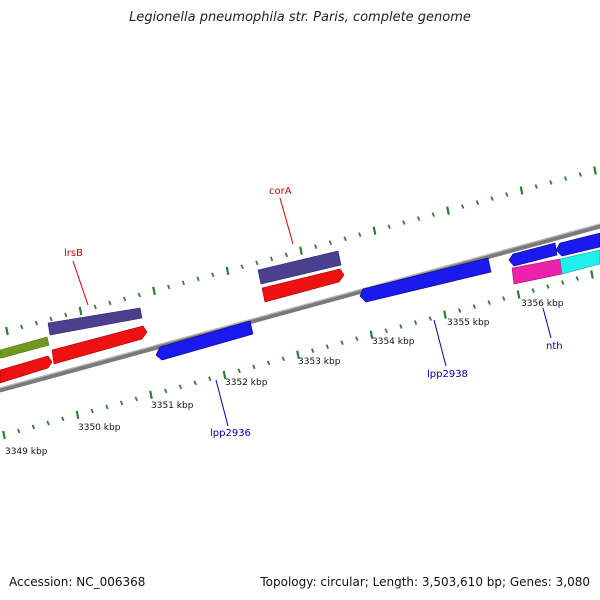 The height and width of the screenshot is (600, 600). I want to click on gene-label-lrsB: lrsB, so click(73, 253).